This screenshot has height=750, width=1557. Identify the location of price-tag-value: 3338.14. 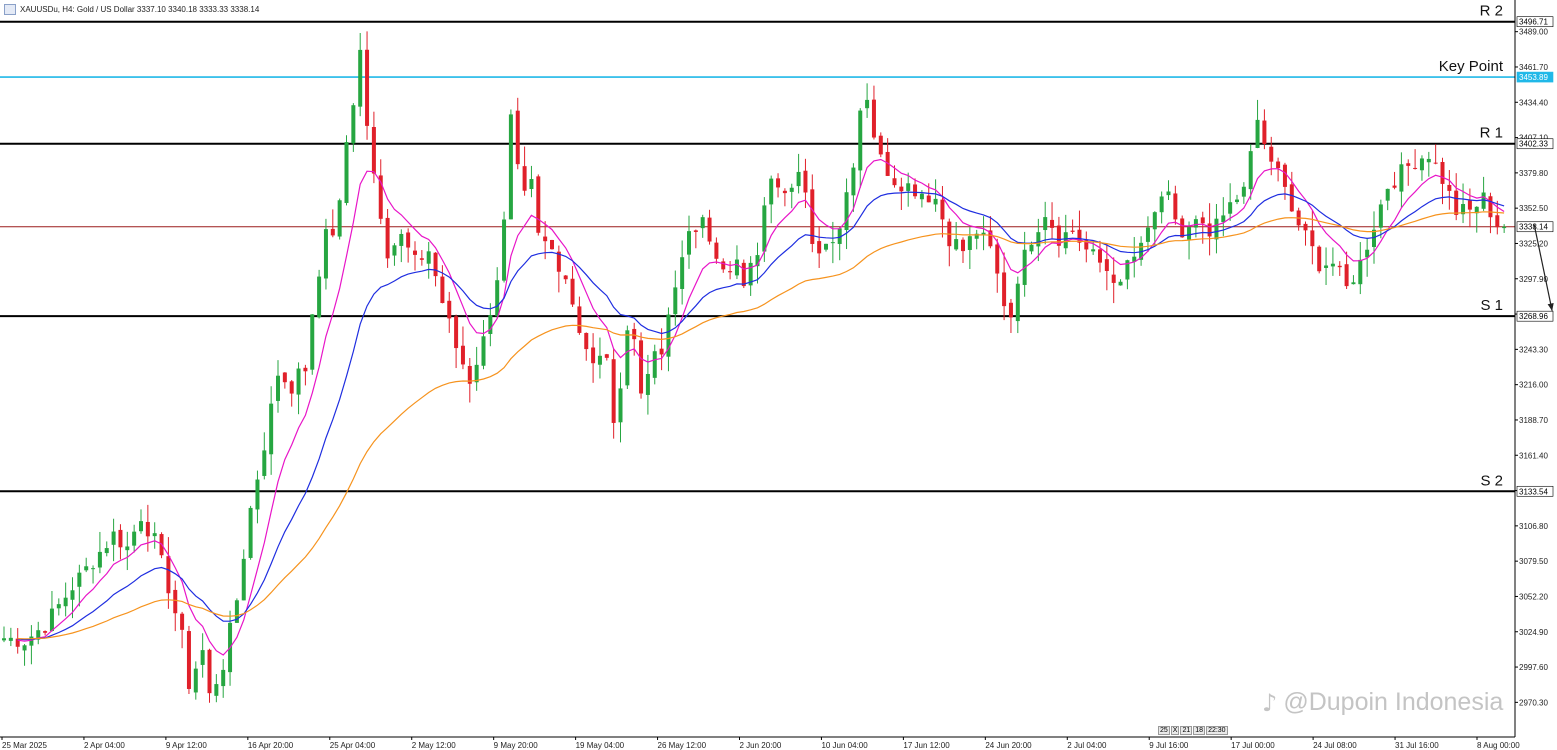
(1533, 227).